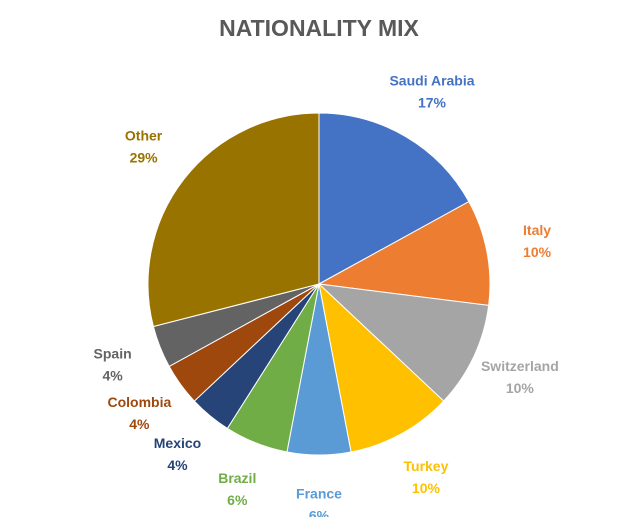 This screenshot has height=517, width=628. Describe the element at coordinates (113, 353) in the screenshot. I see `slice-label: Spain` at that location.